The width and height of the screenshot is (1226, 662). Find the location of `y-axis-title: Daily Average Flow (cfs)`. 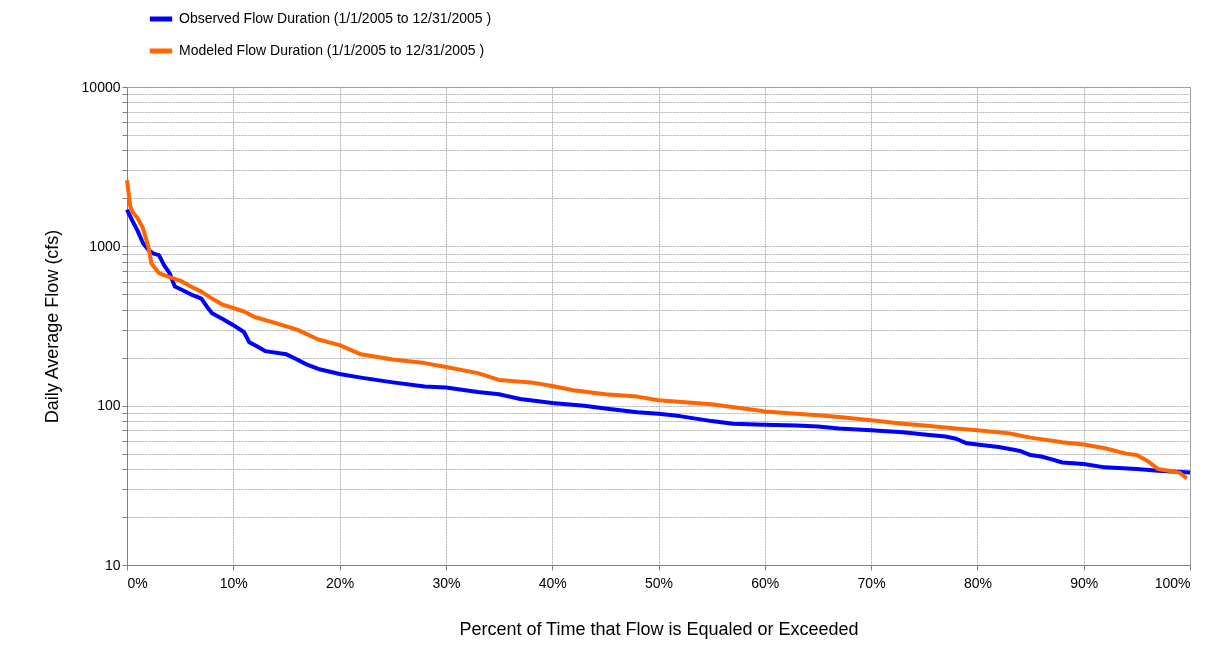

y-axis-title: Daily Average Flow (cfs) is located at coordinates (51, 326).